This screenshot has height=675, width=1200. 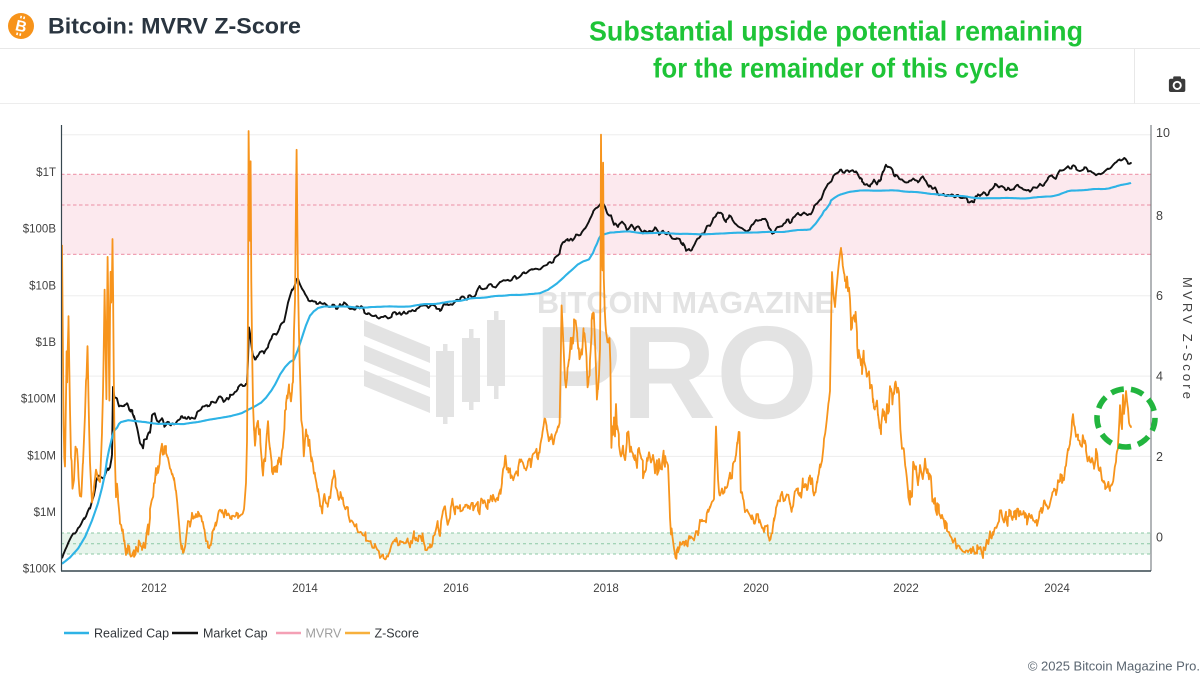 I want to click on svg-text:for the remainder of this cycl: for the remainder of this cycle, so click(x=836, y=68).